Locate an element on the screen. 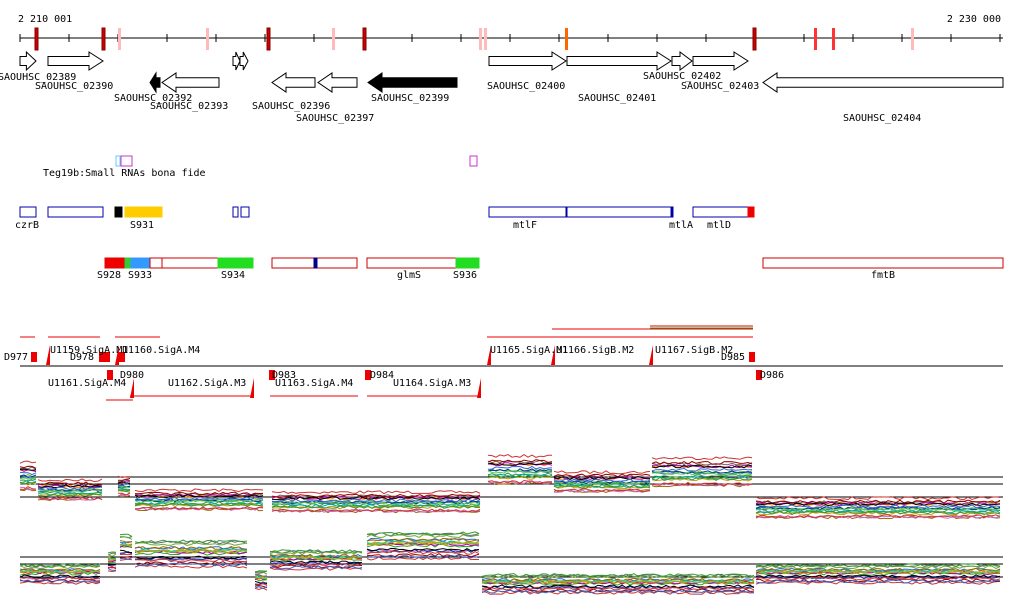  gene-label: SAOUHSC_02402 is located at coordinates (682, 76).